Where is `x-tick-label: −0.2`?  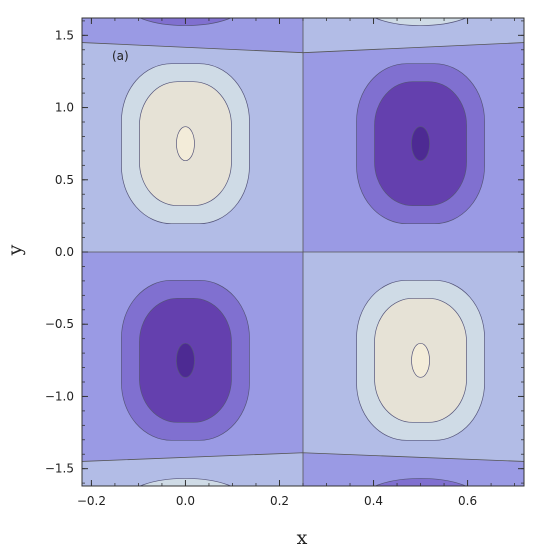 x-tick-label: −0.2 is located at coordinates (91, 501).